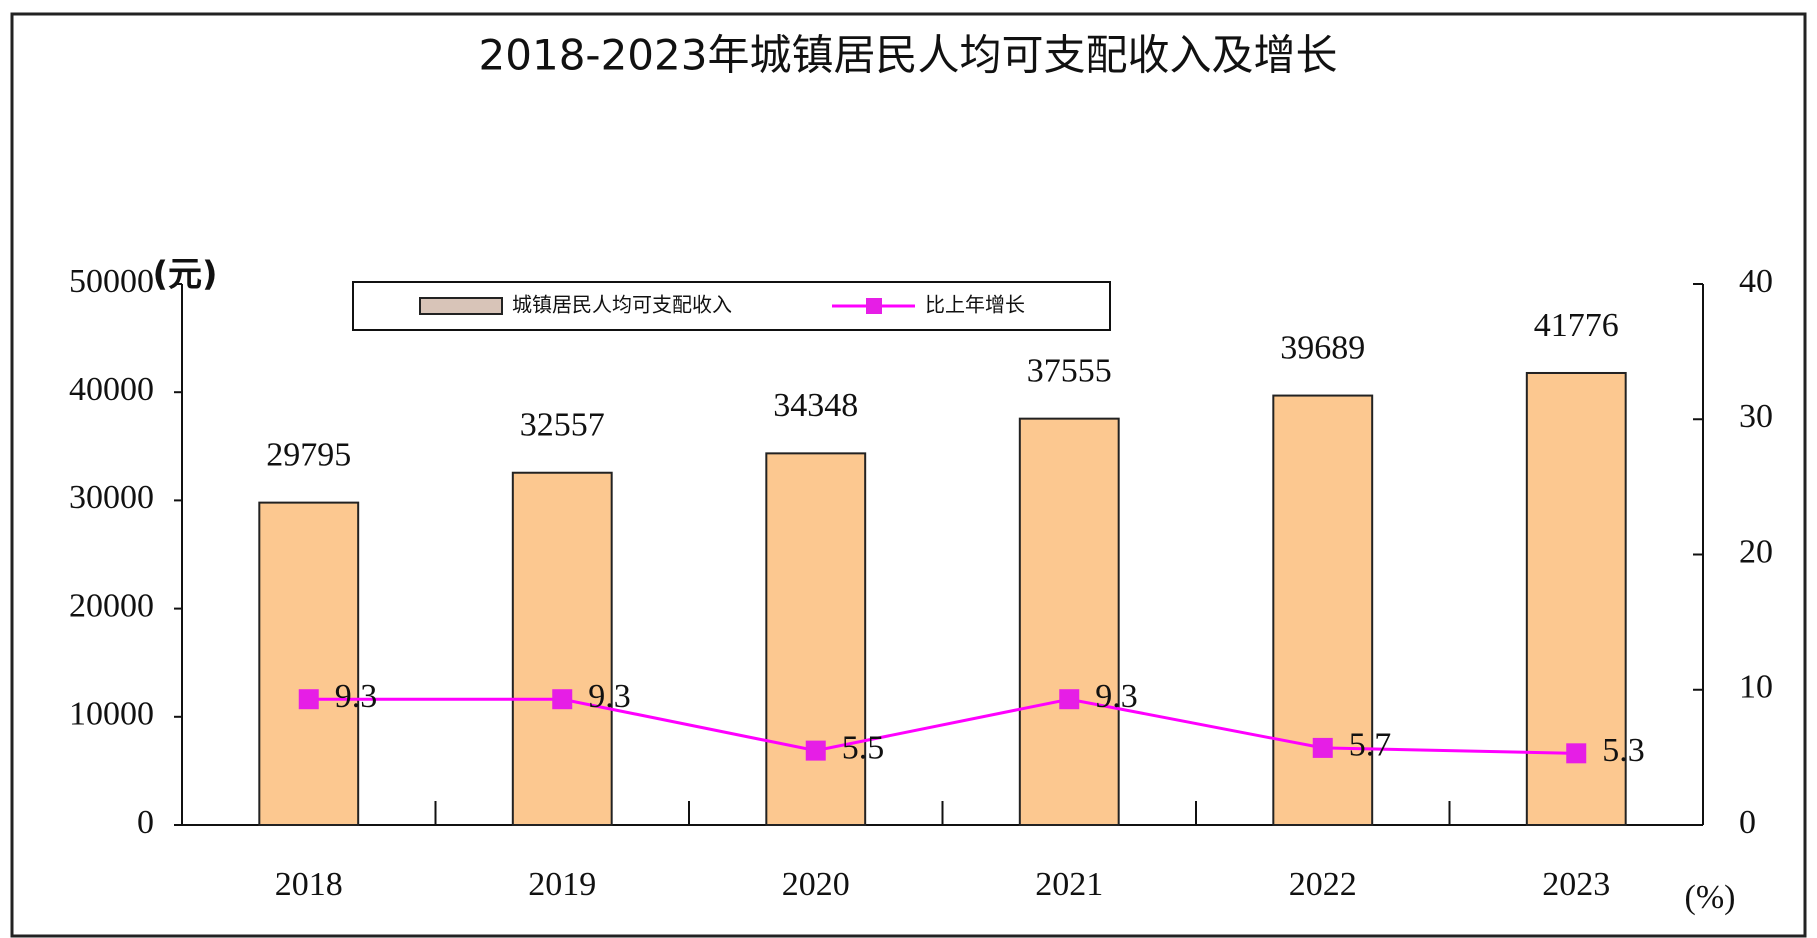  Describe the element at coordinates (1756, 551) in the screenshot. I see `y2-tick-label: 20` at that location.